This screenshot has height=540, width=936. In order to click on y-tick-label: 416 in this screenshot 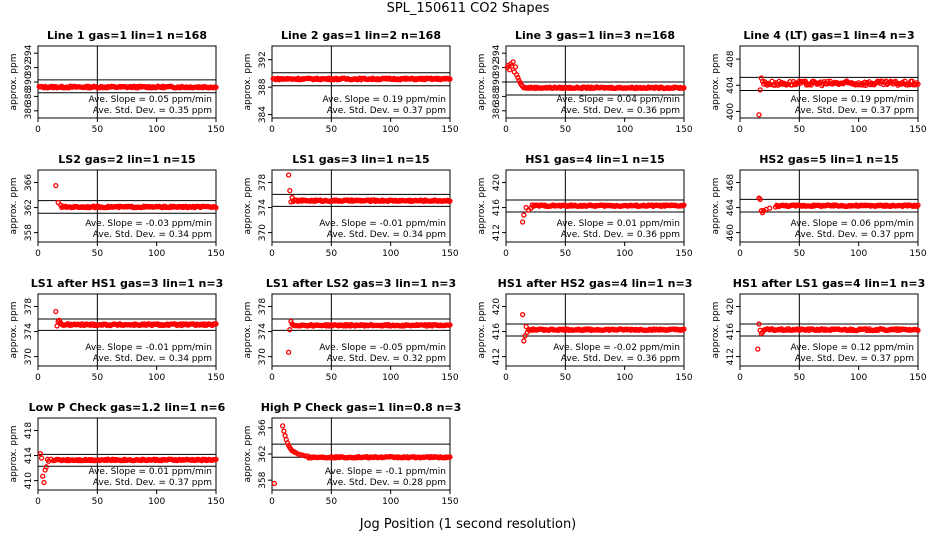, I will do `click(731, 331)`.